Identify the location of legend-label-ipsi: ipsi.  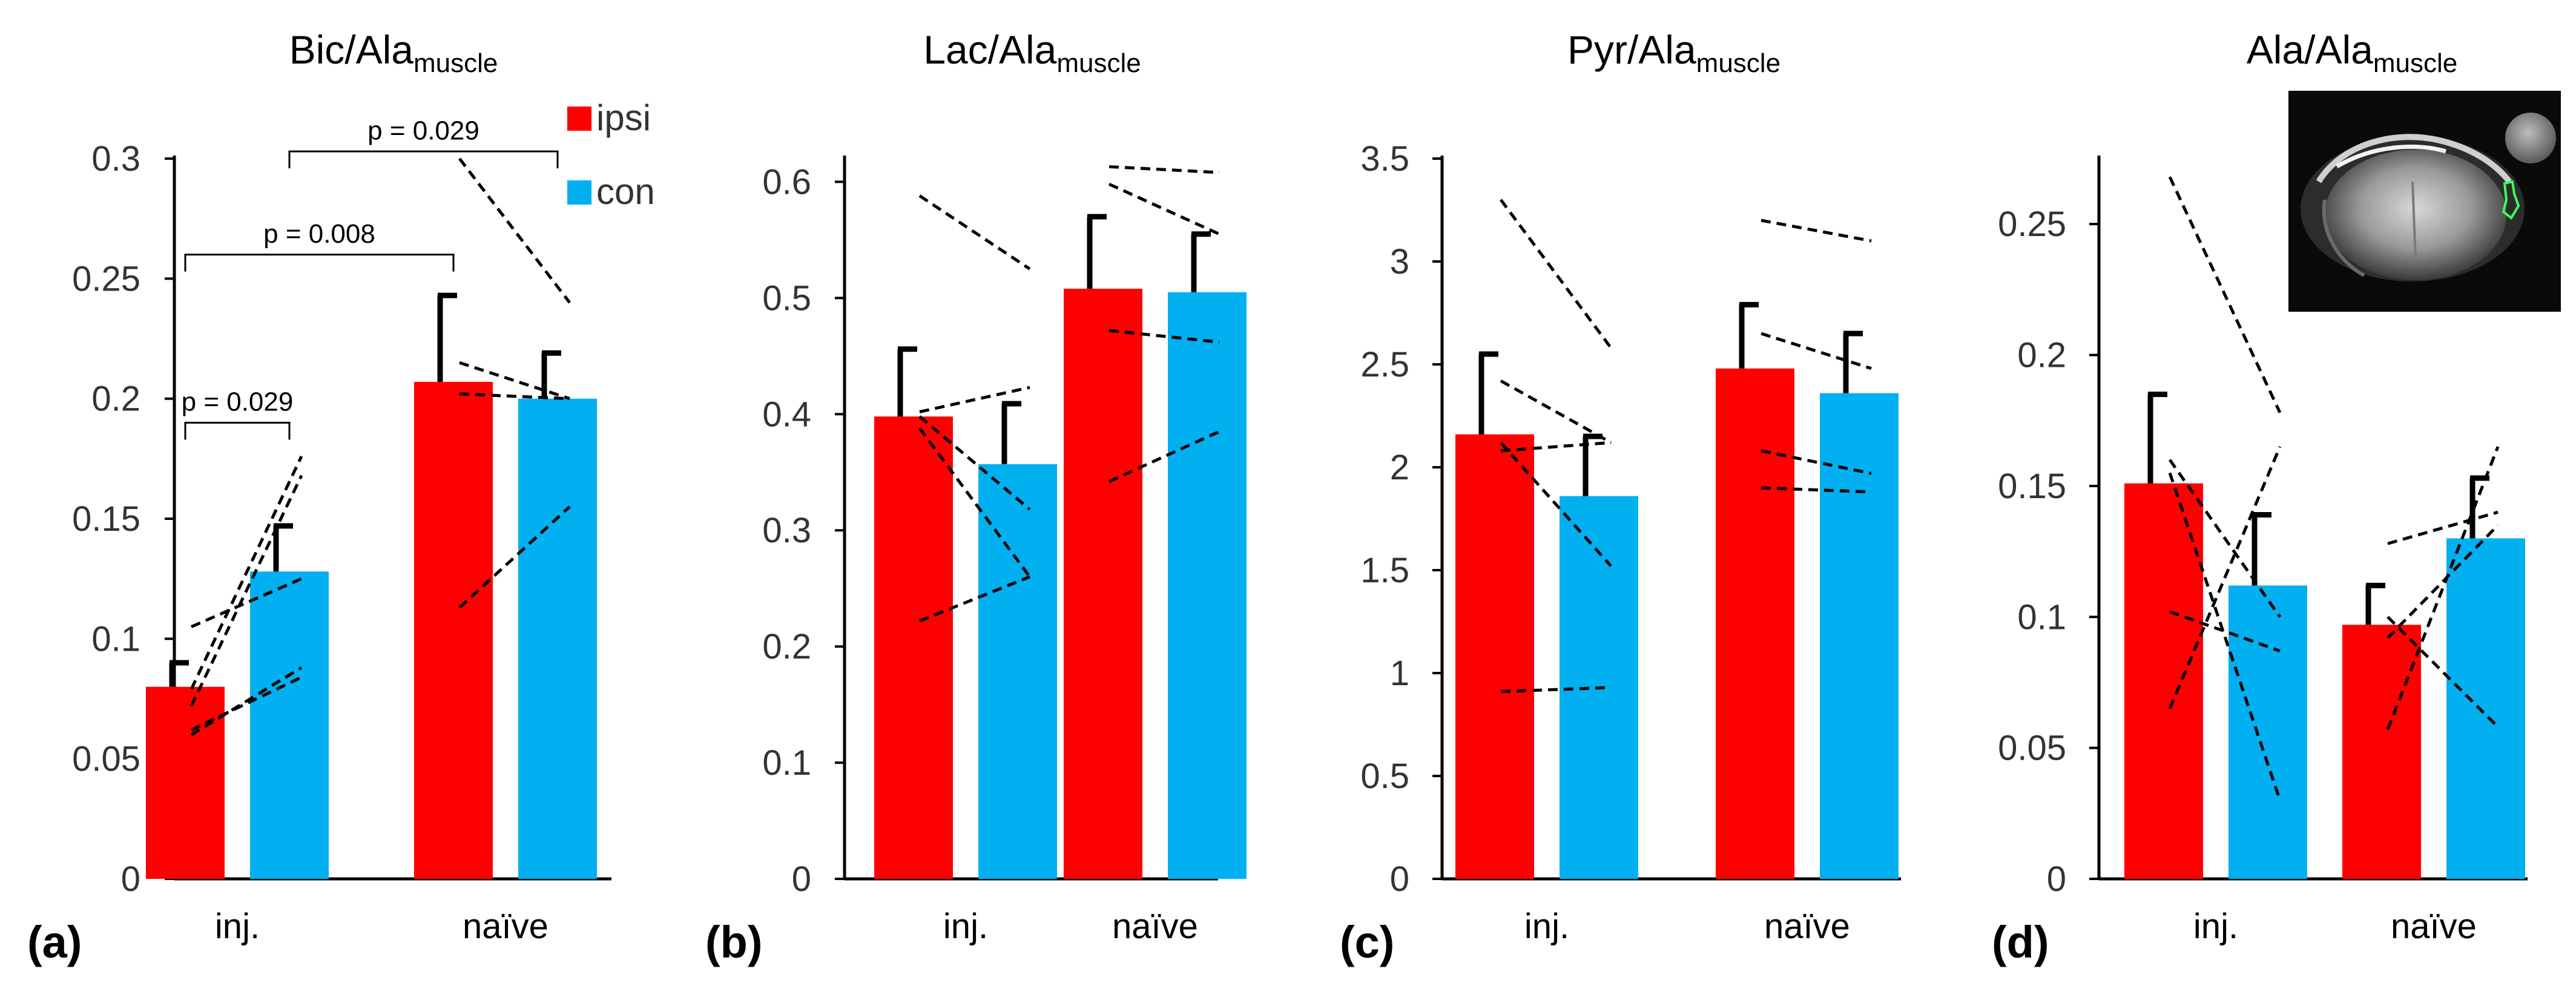
(623, 117).